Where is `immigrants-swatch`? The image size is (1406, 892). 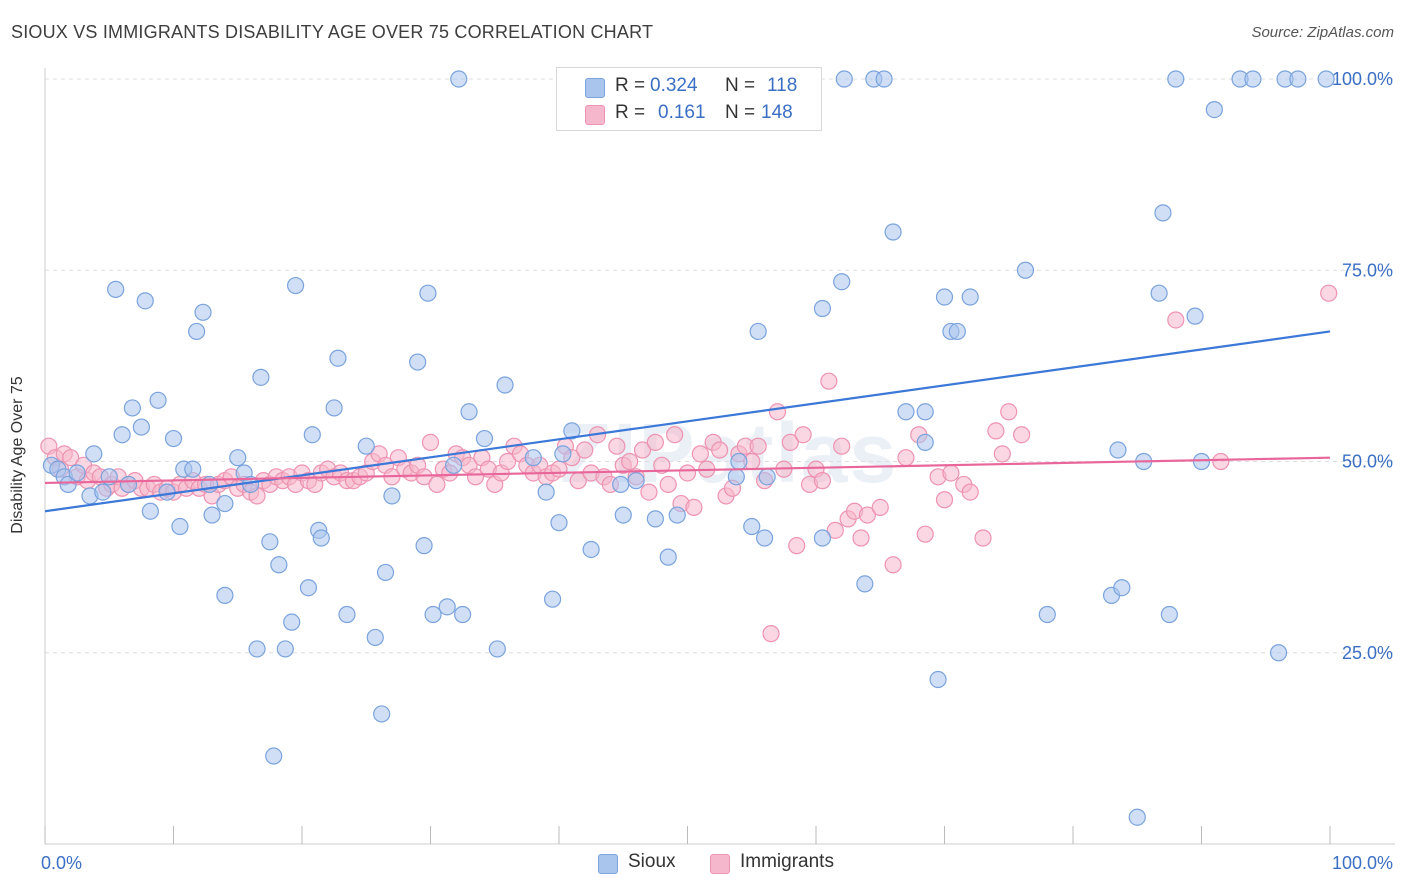
immigrants-swatch is located at coordinates (595, 115).